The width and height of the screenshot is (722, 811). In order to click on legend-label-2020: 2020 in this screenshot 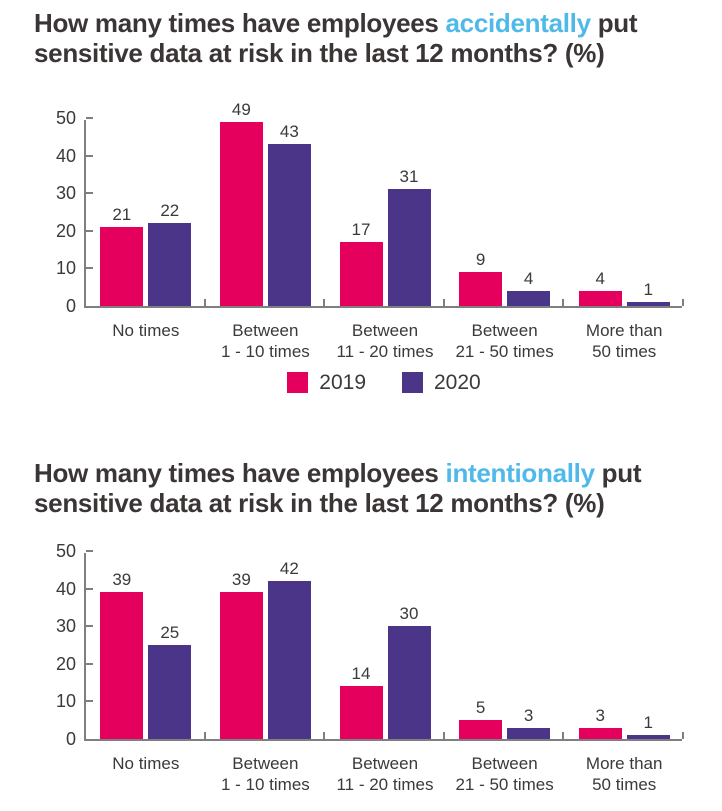, I will do `click(457, 382)`.